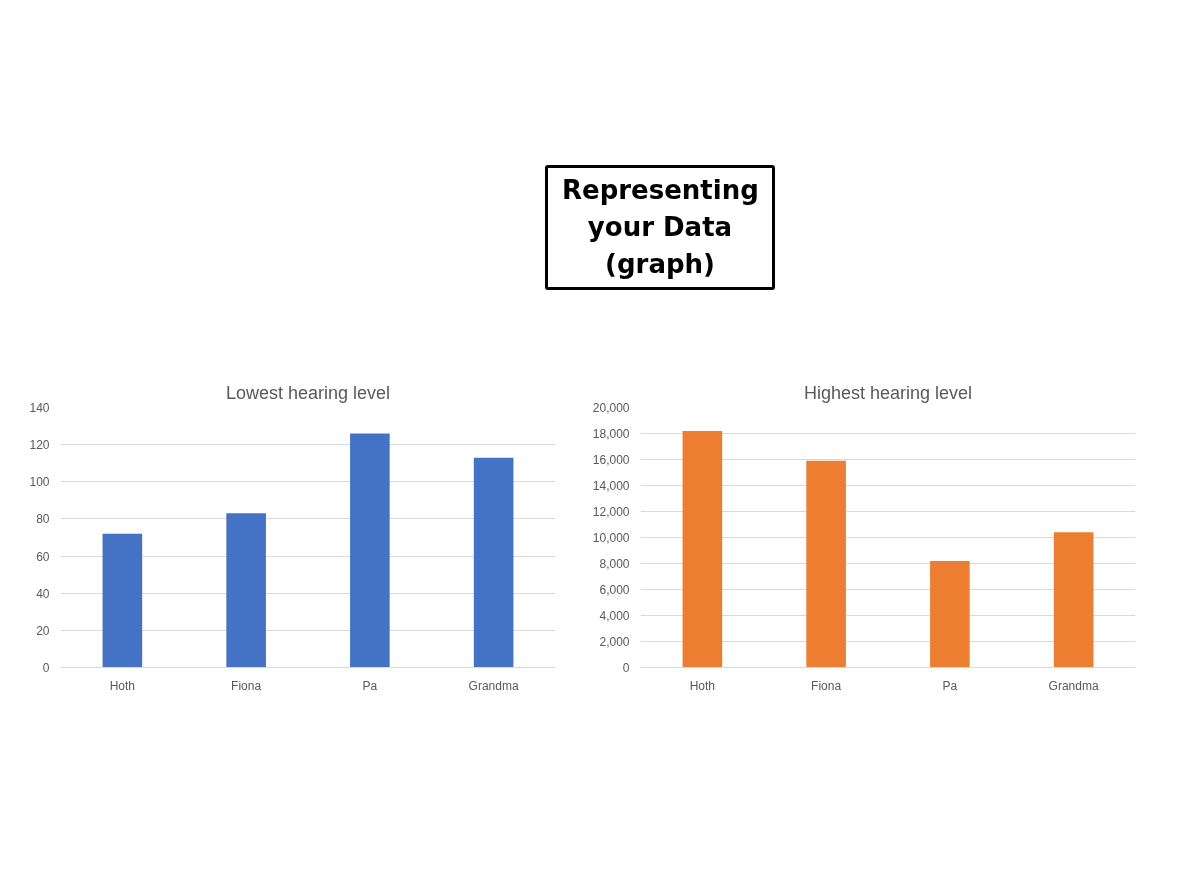 The width and height of the screenshot is (1200, 895). What do you see at coordinates (614, 564) in the screenshot?
I see `y-tick-label: 8,000` at bounding box center [614, 564].